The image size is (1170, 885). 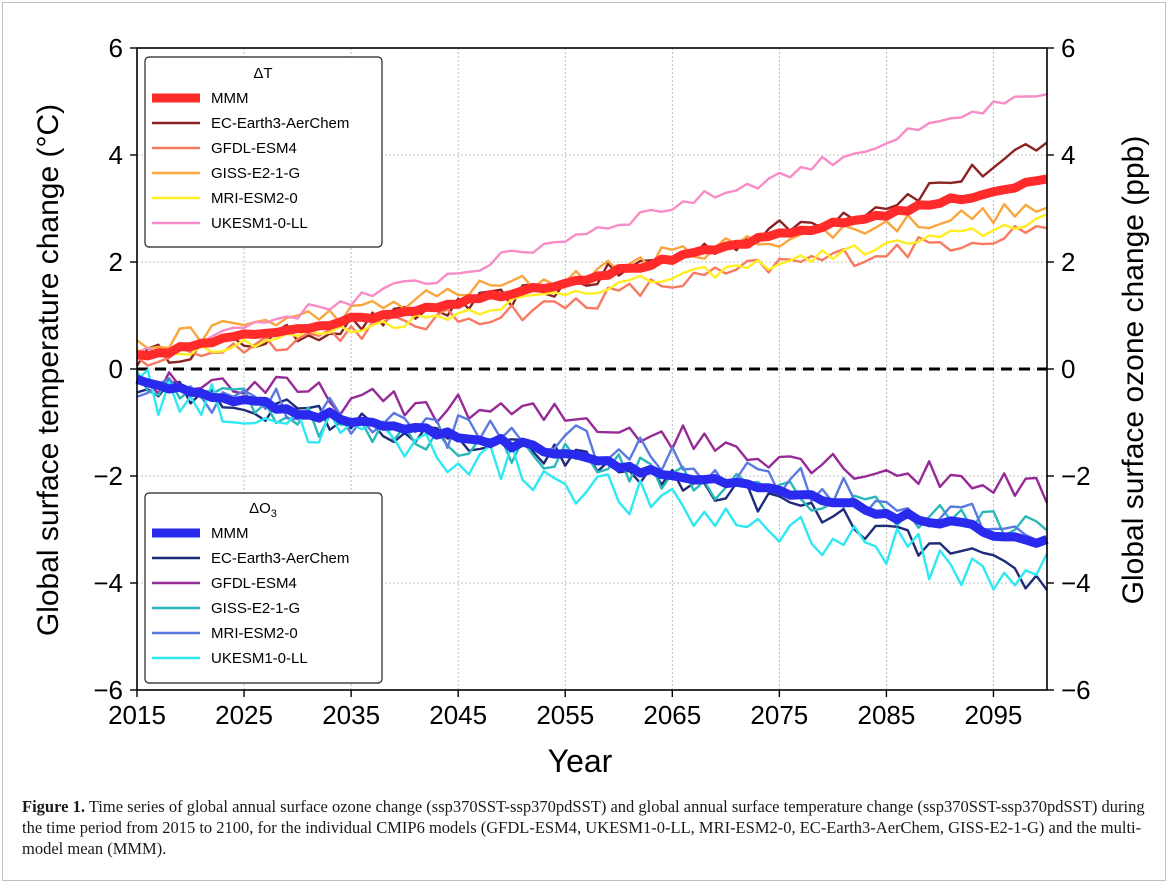 I want to click on legend-ozone-title-subscript: 3, so click(x=274, y=514).